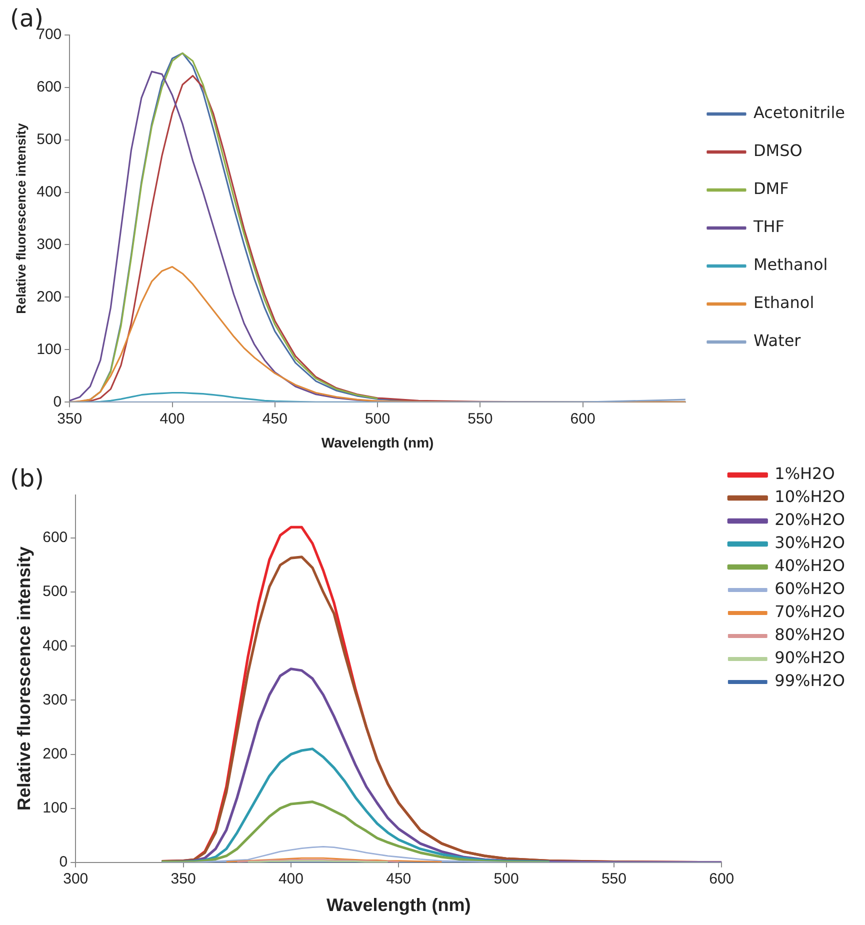 Image resolution: width=865 pixels, height=925 pixels. What do you see at coordinates (810, 588) in the screenshot?
I see `legend-label: 60%H2O` at bounding box center [810, 588].